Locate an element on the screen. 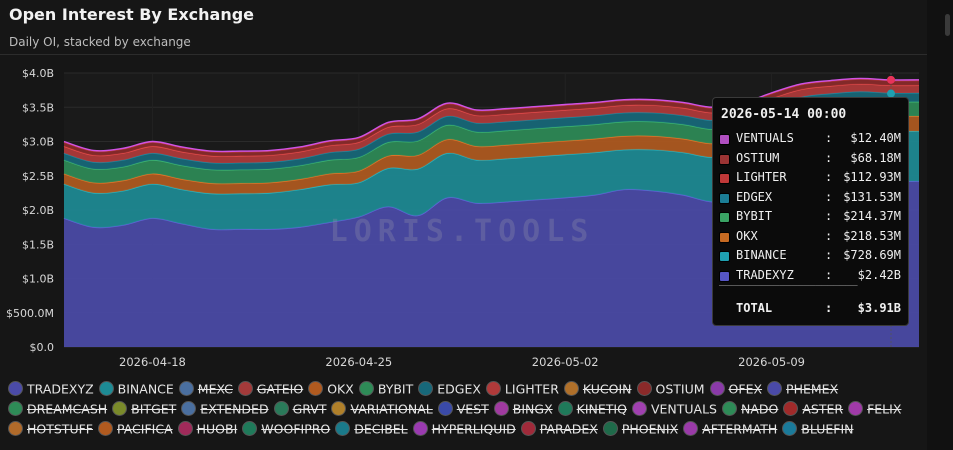 This screenshot has width=953, height=450. legend-item-aster: ASTER is located at coordinates (813, 409).